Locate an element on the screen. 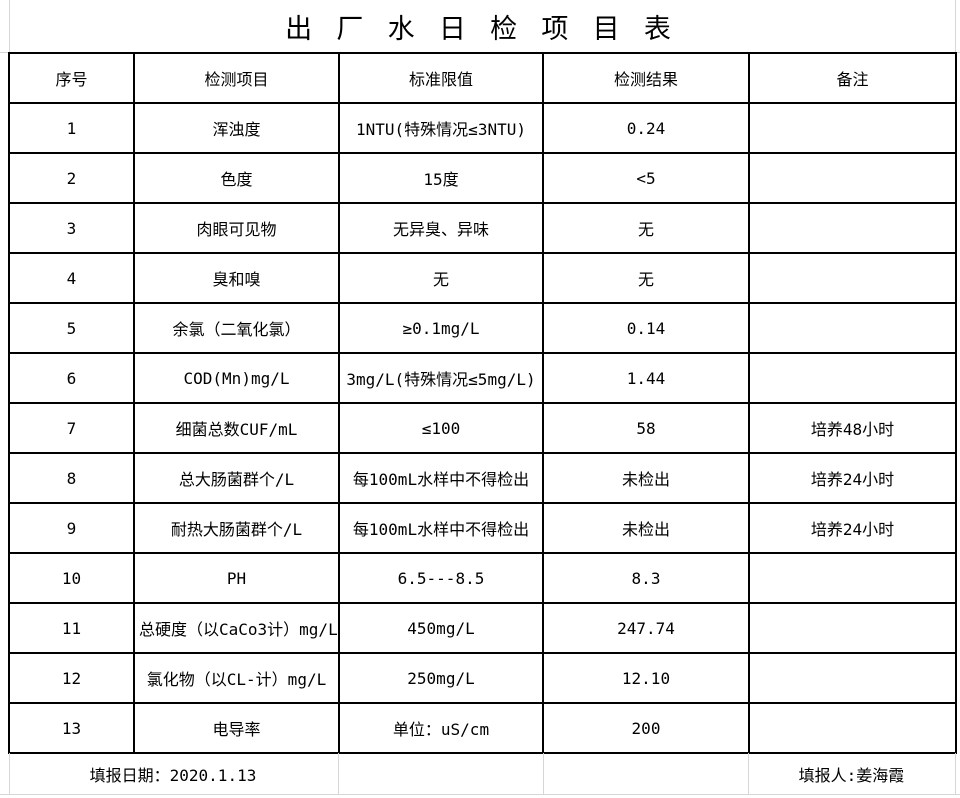 The image size is (960, 798). reporter-name: 填报人:姜海霞 is located at coordinates (851, 775).